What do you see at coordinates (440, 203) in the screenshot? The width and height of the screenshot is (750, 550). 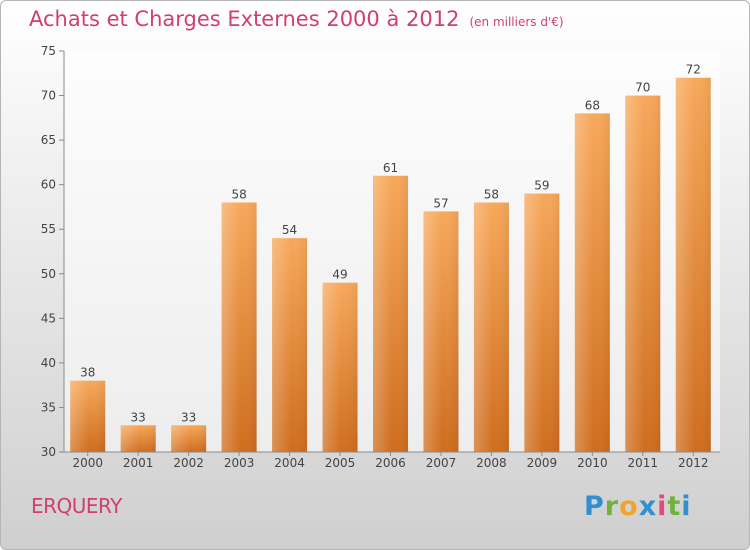 I see `bar-value-label: 57` at bounding box center [440, 203].